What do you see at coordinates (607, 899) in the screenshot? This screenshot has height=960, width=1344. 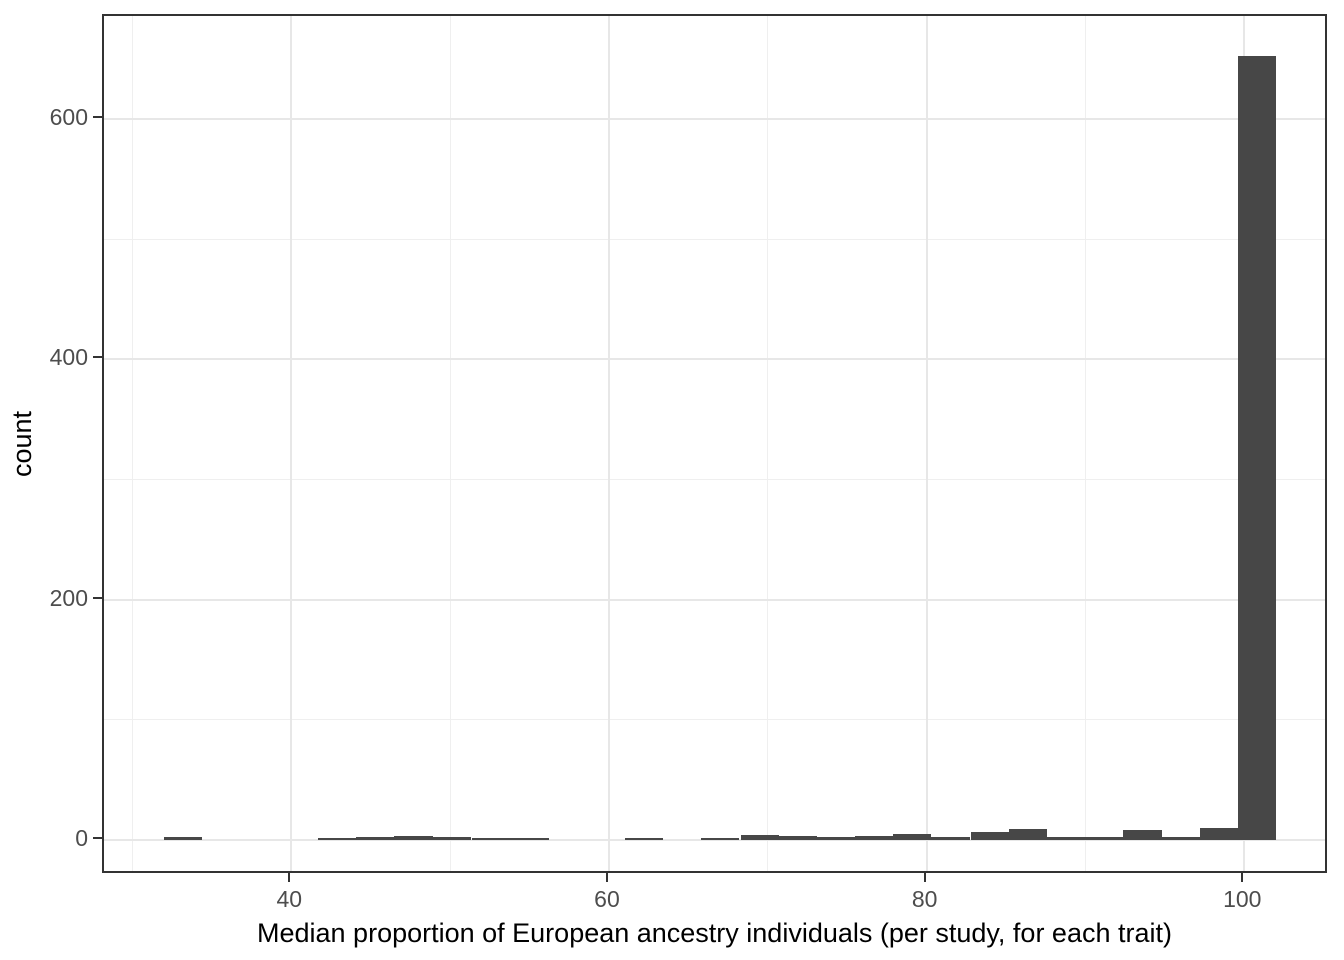 I see `x-axis-tick-label: 60` at bounding box center [607, 899].